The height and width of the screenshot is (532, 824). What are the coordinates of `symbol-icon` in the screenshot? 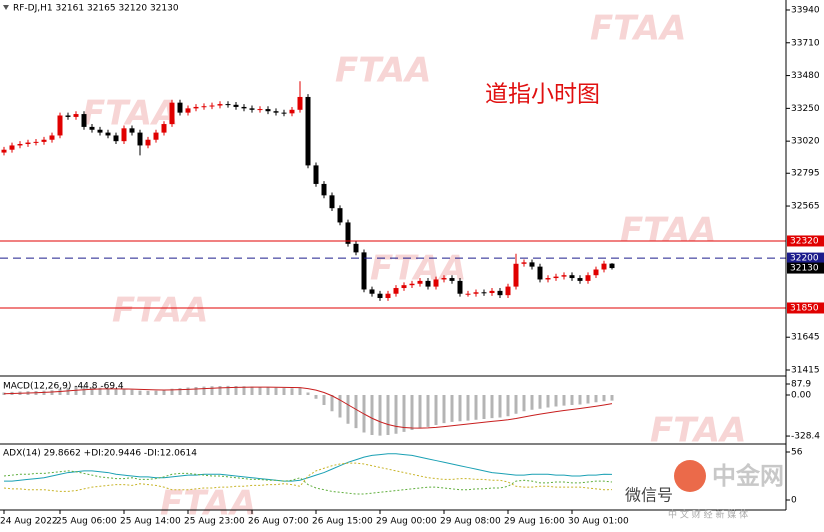 It's located at (6, 7).